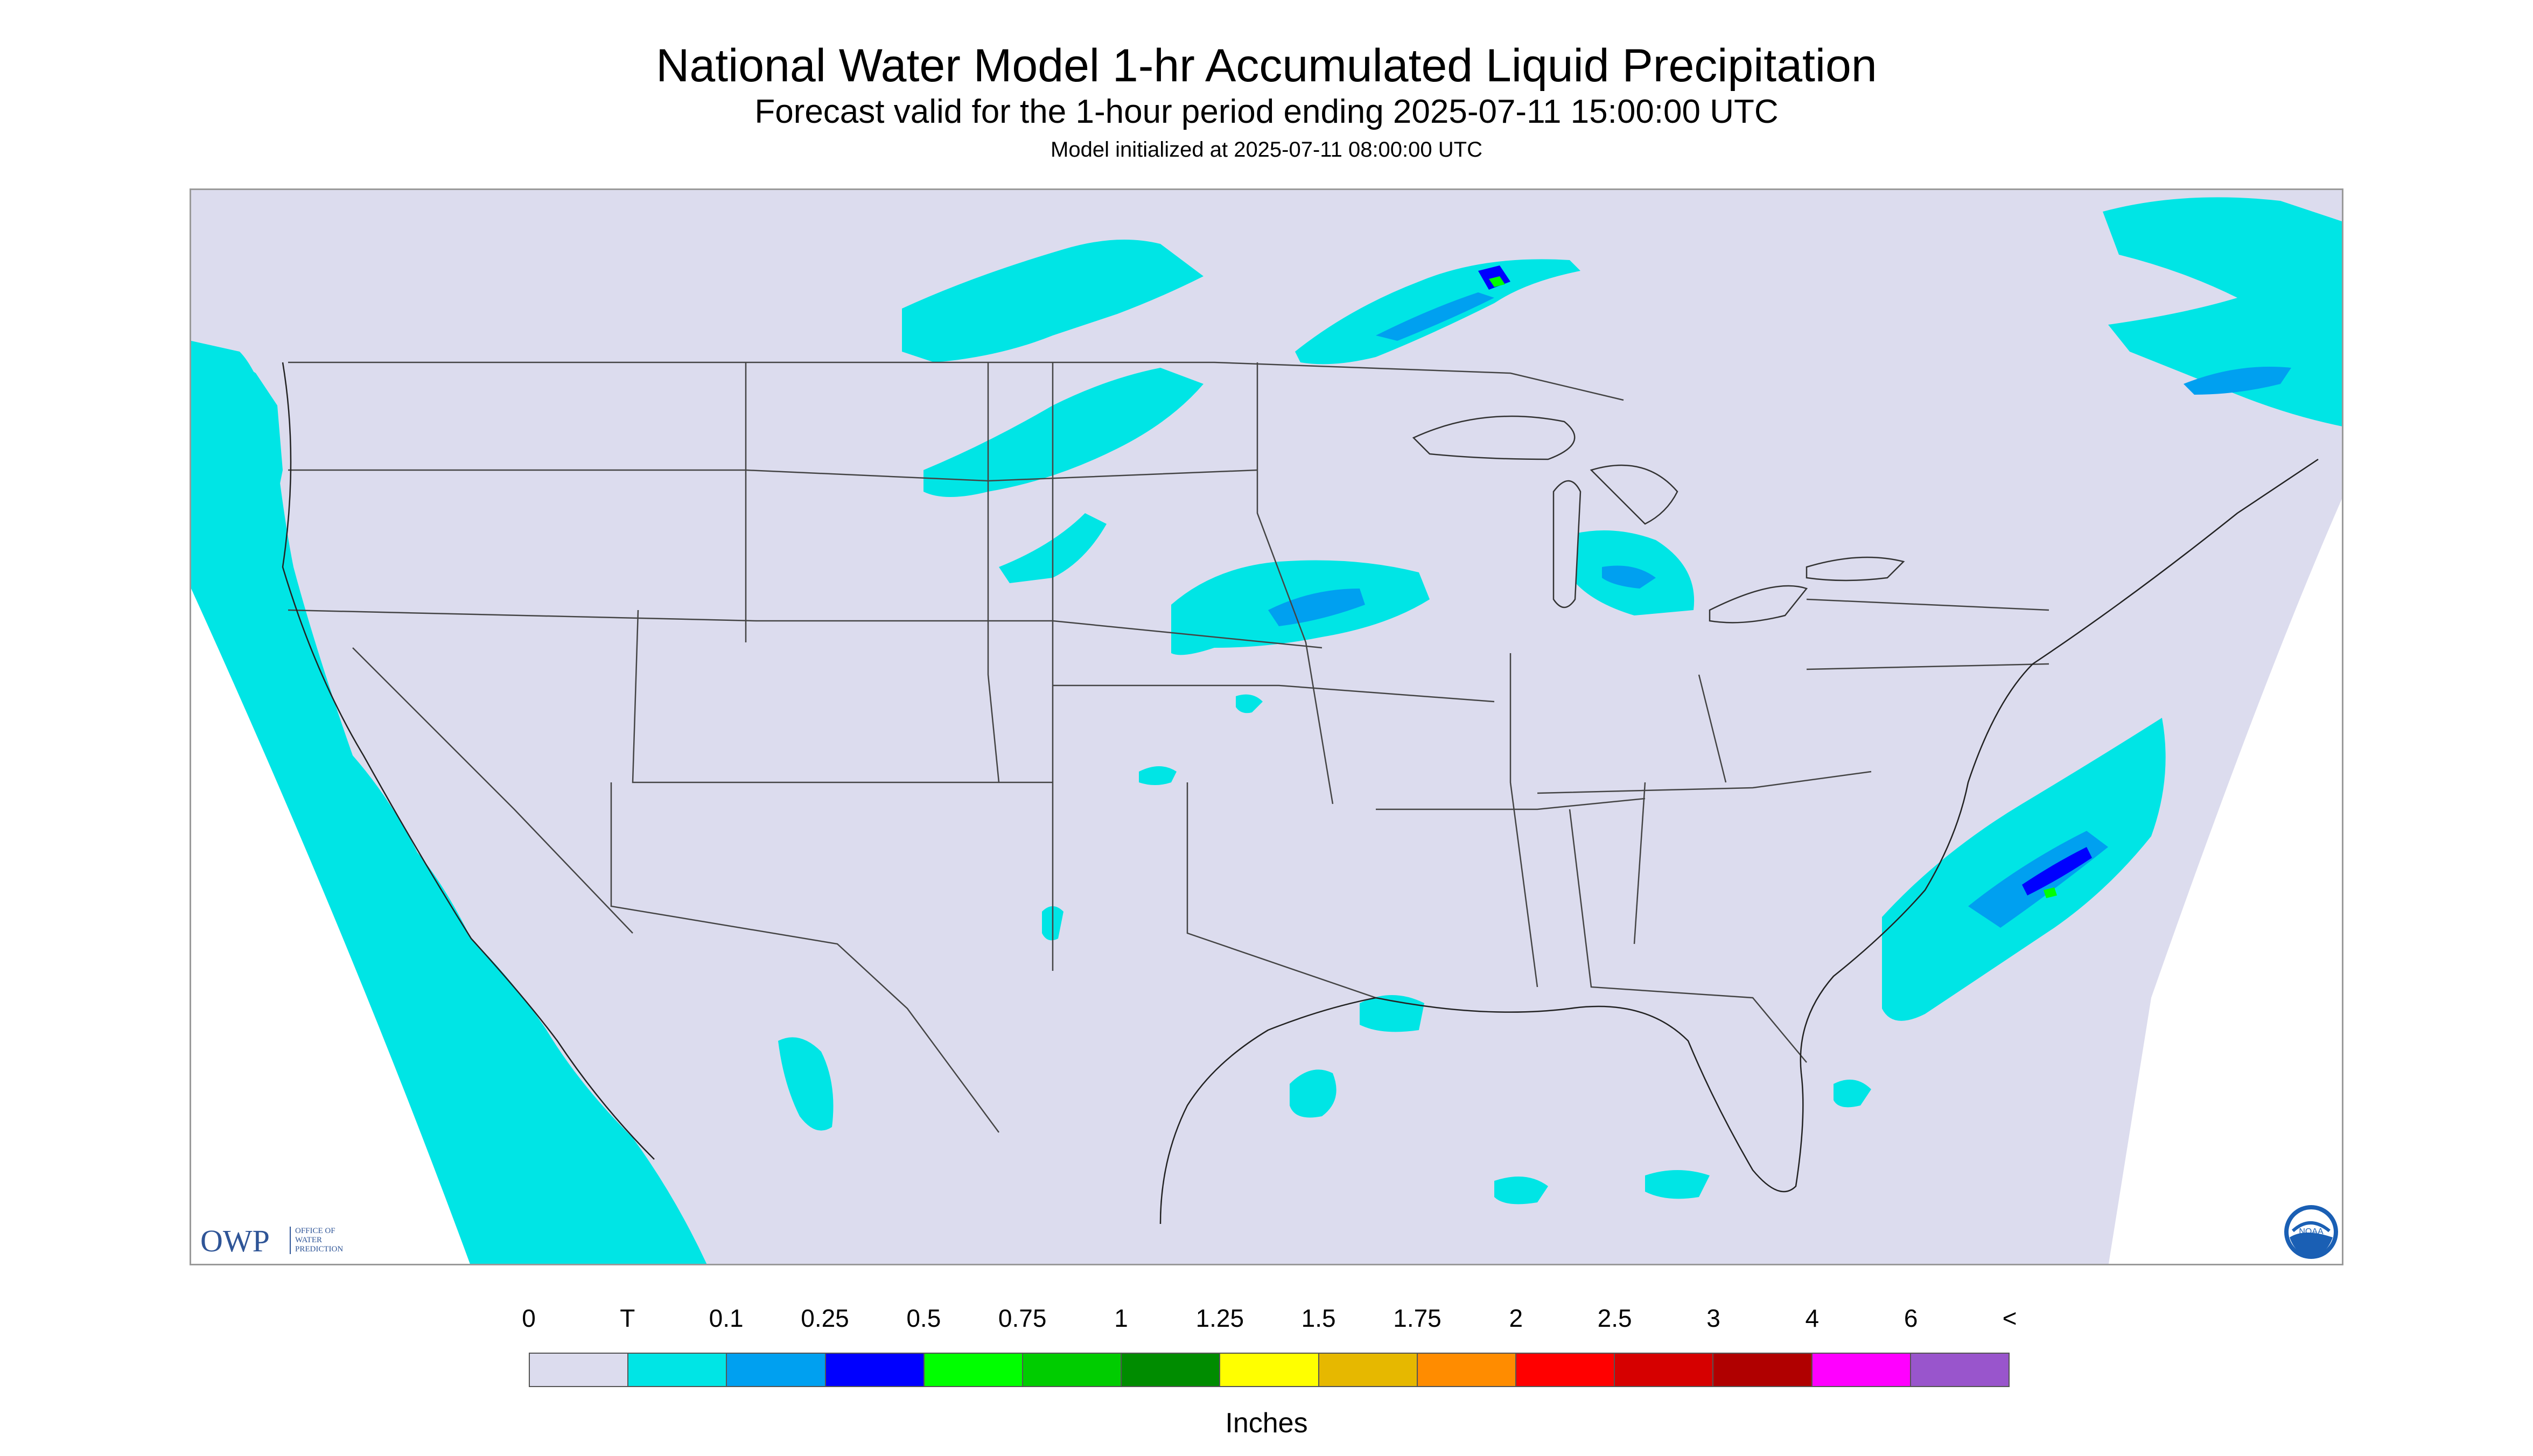  What do you see at coordinates (726, 1318) in the screenshot?
I see `legend-label: 0.1` at bounding box center [726, 1318].